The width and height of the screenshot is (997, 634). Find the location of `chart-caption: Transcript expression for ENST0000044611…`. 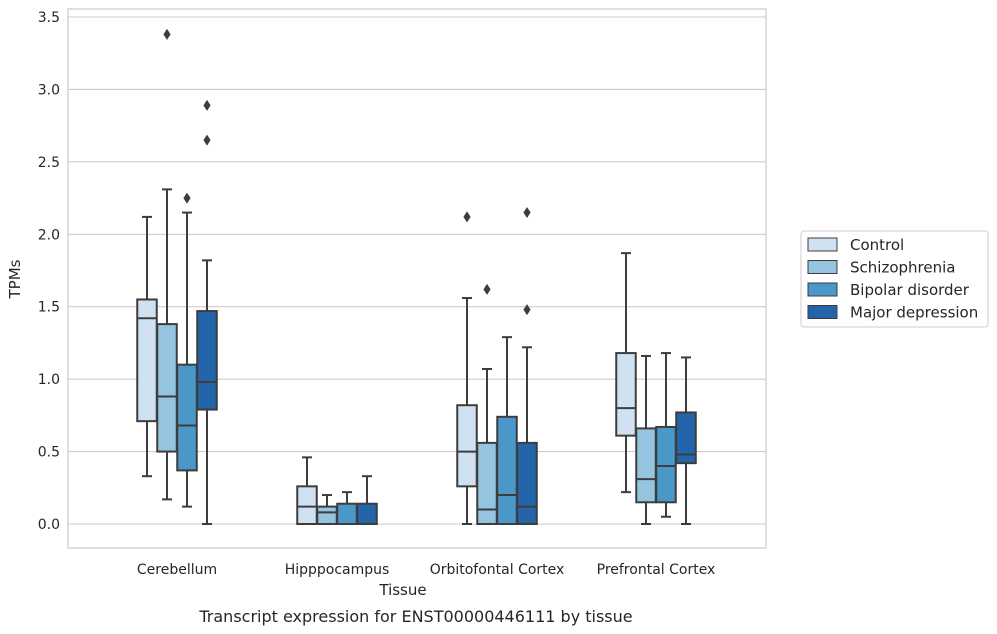

chart-caption: Transcript expression for ENST0000044611… is located at coordinates (415, 616).